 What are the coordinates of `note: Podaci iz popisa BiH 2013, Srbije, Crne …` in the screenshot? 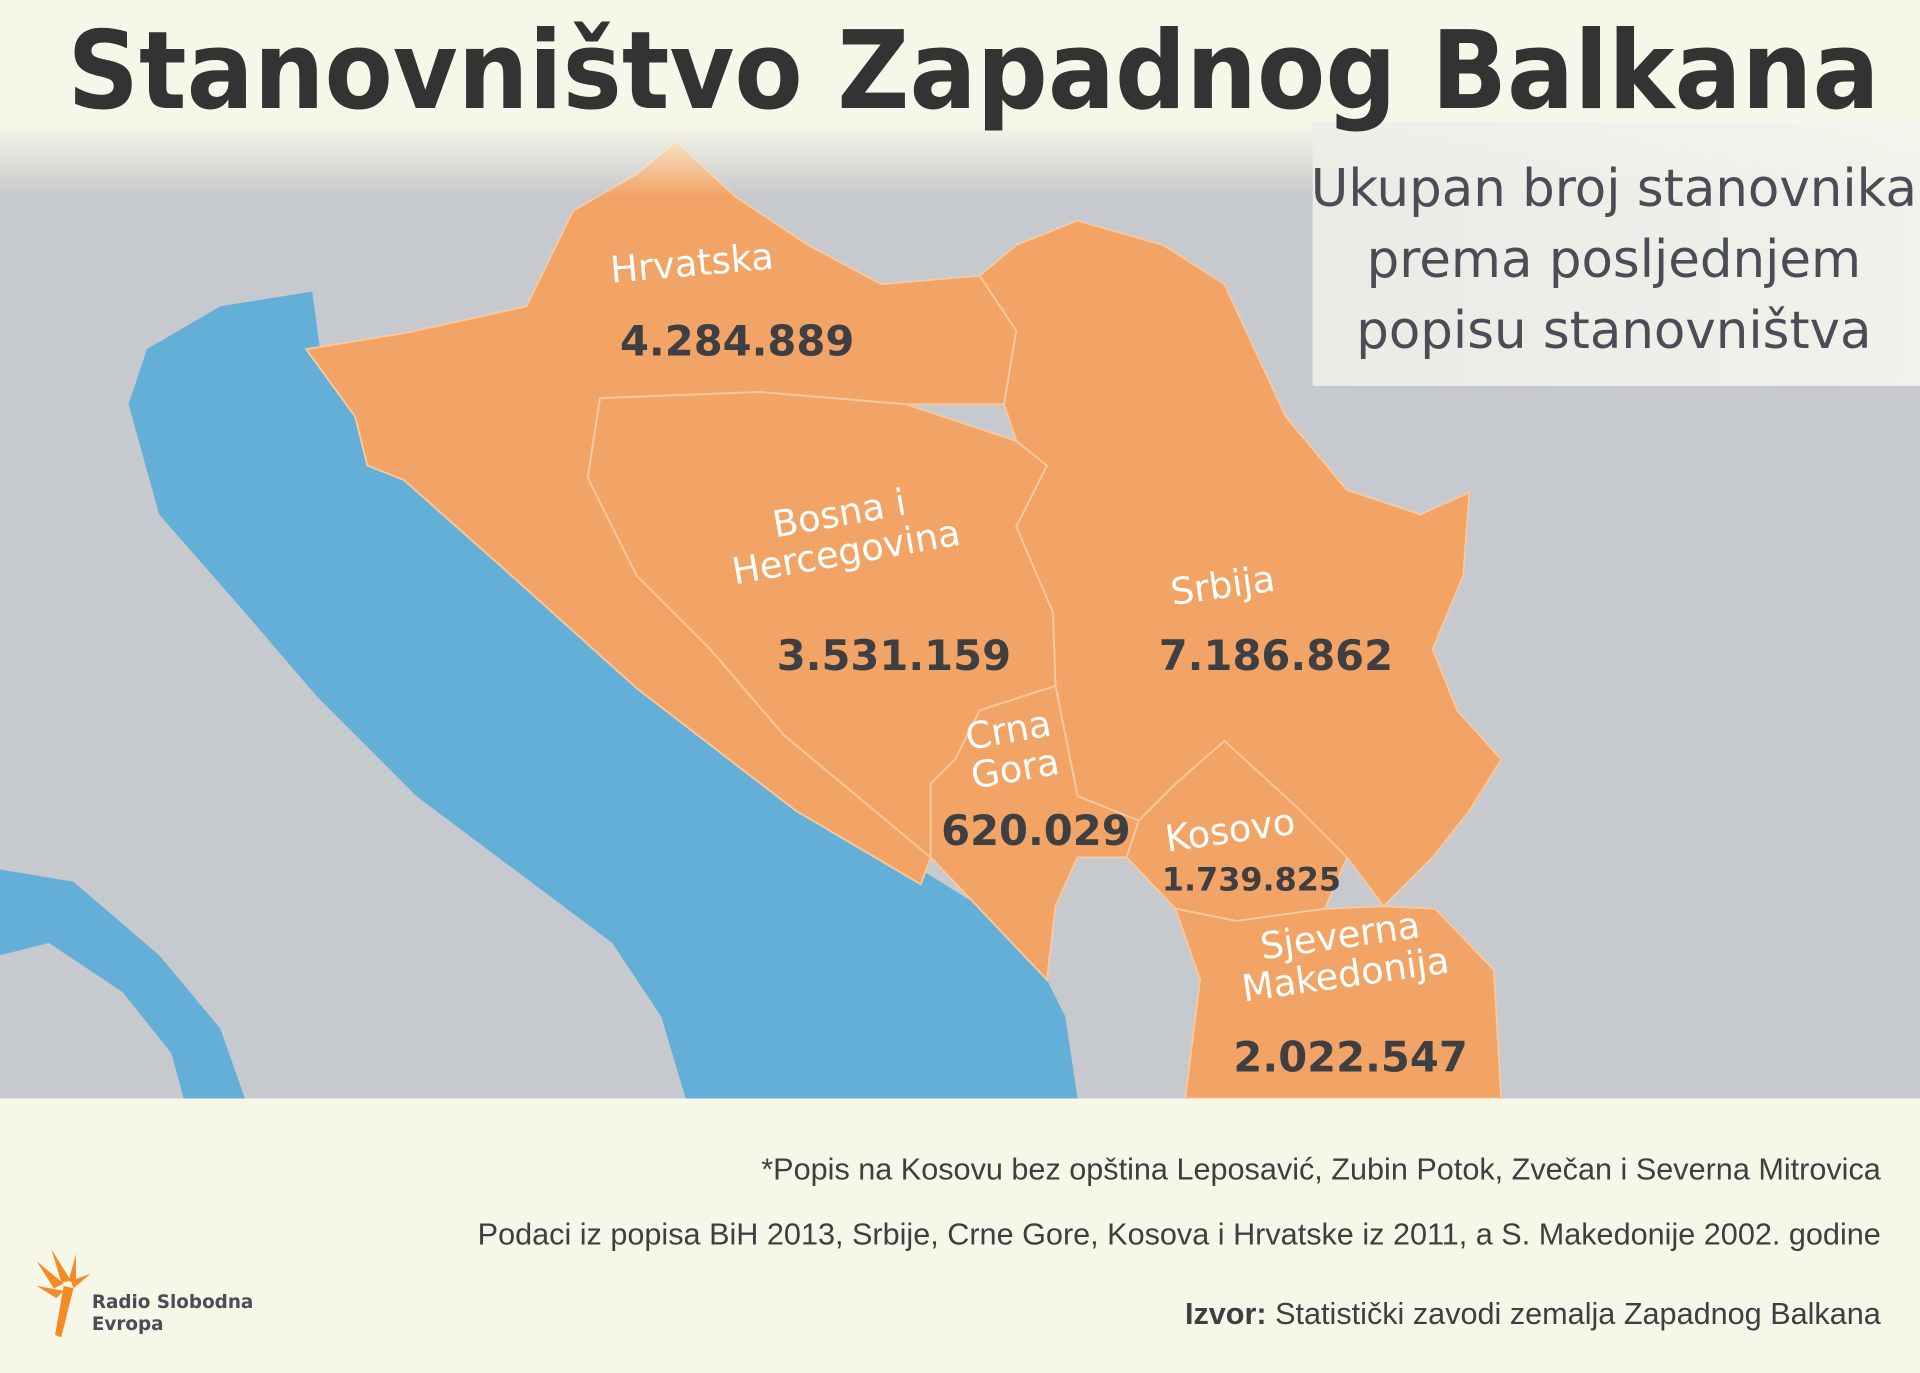 It's located at (1179, 1234).